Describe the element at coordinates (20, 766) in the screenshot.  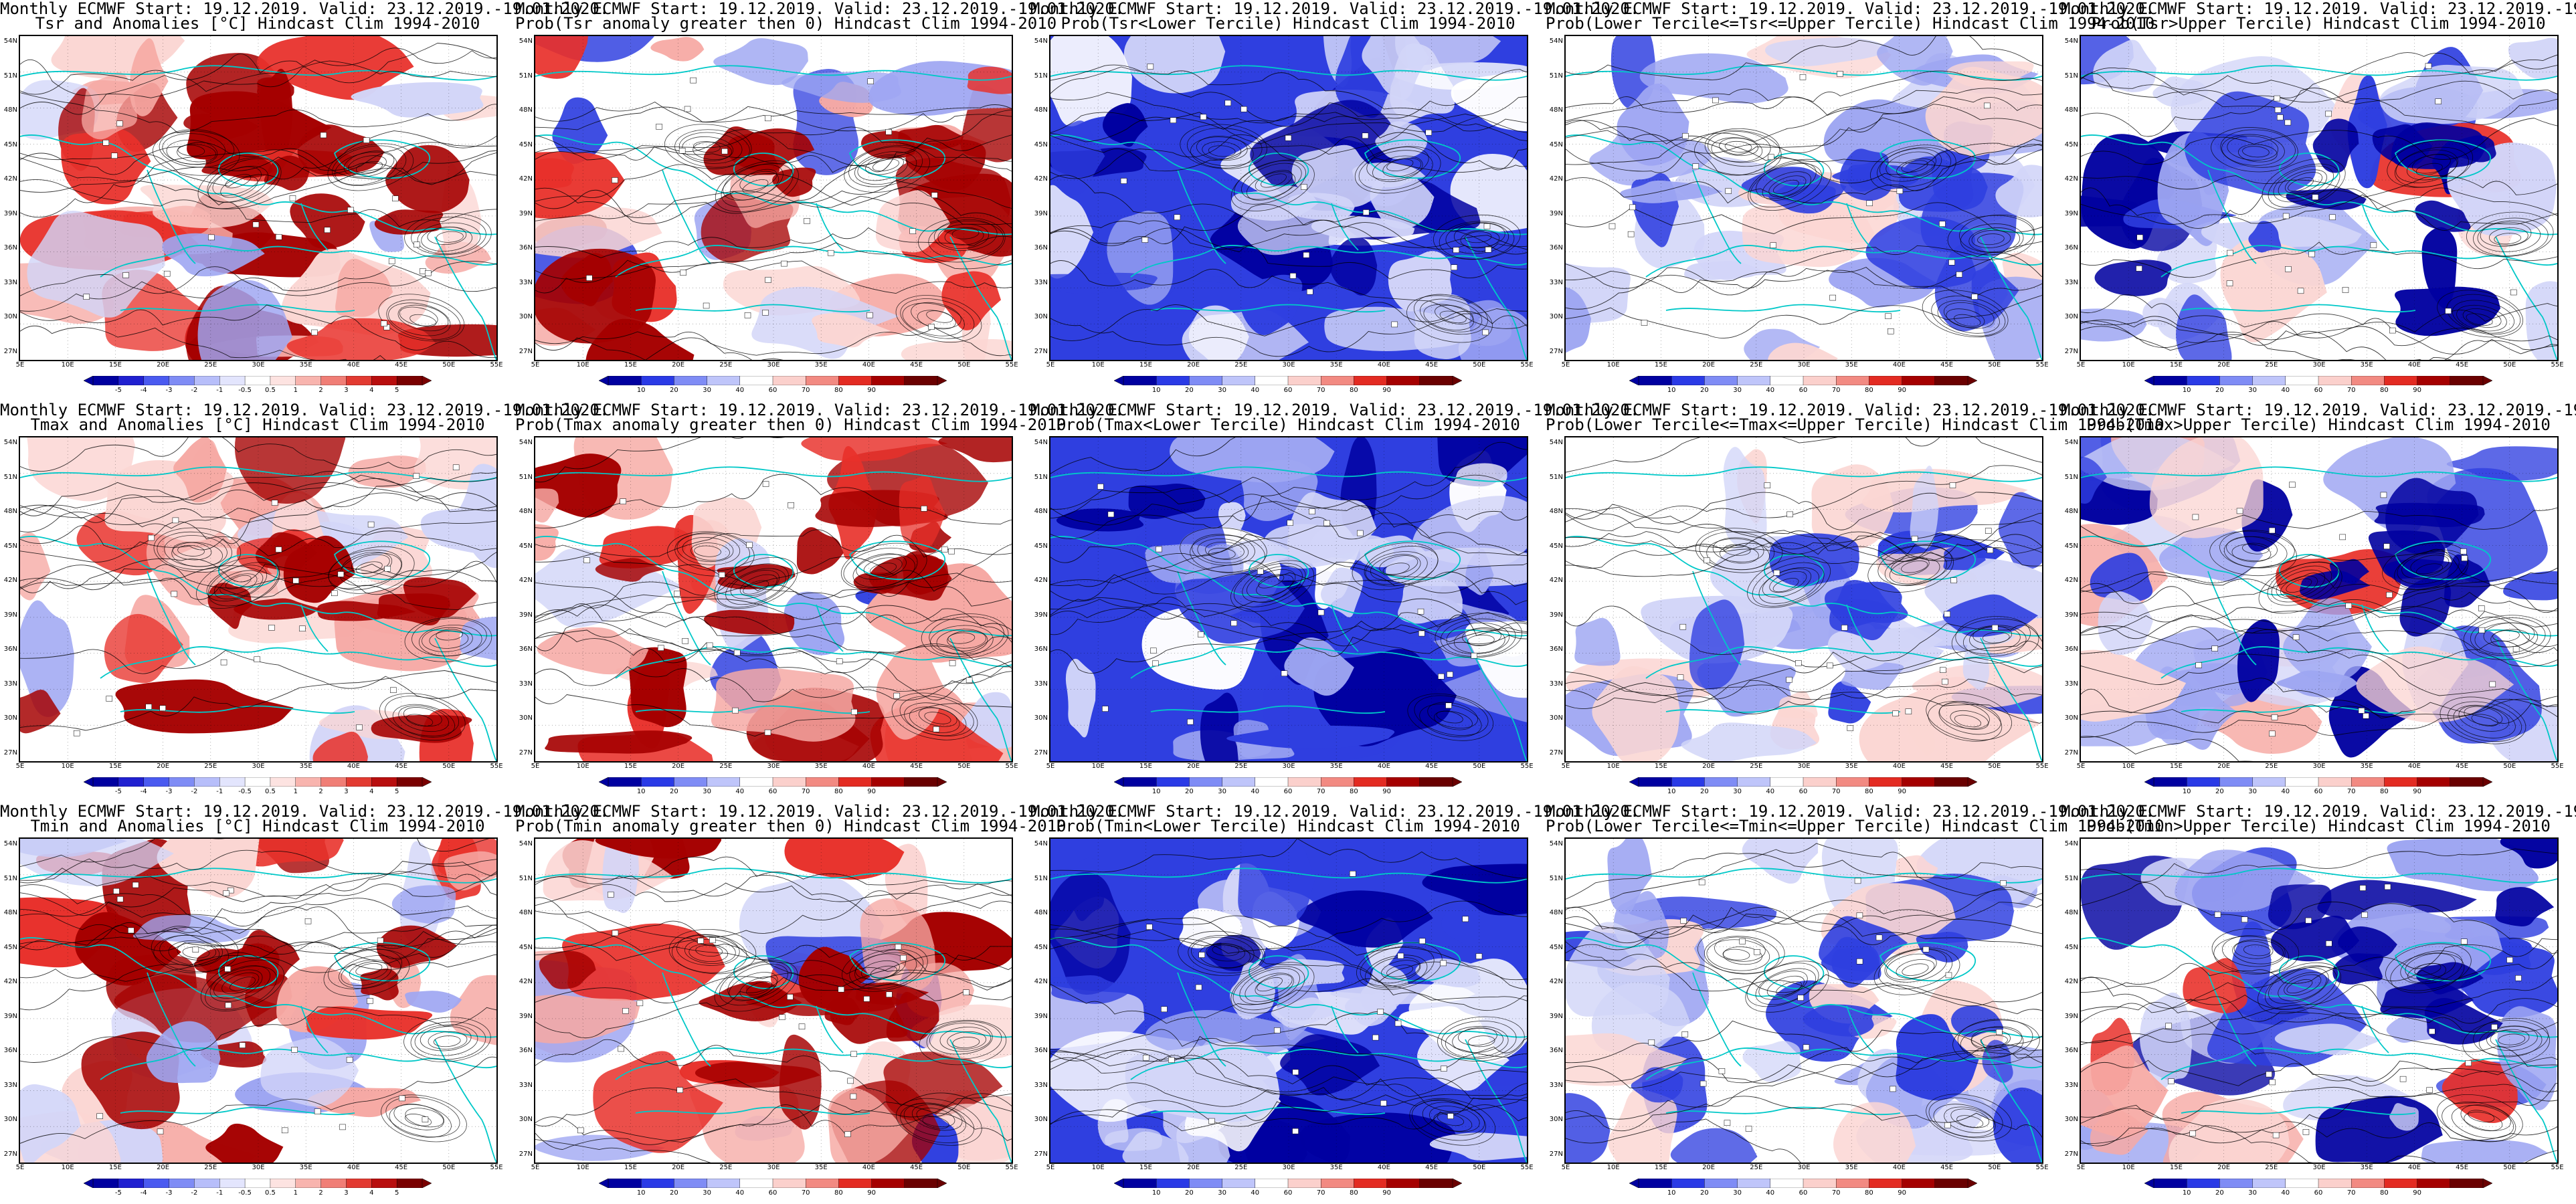
I see `longitude-label: 5E` at that location.